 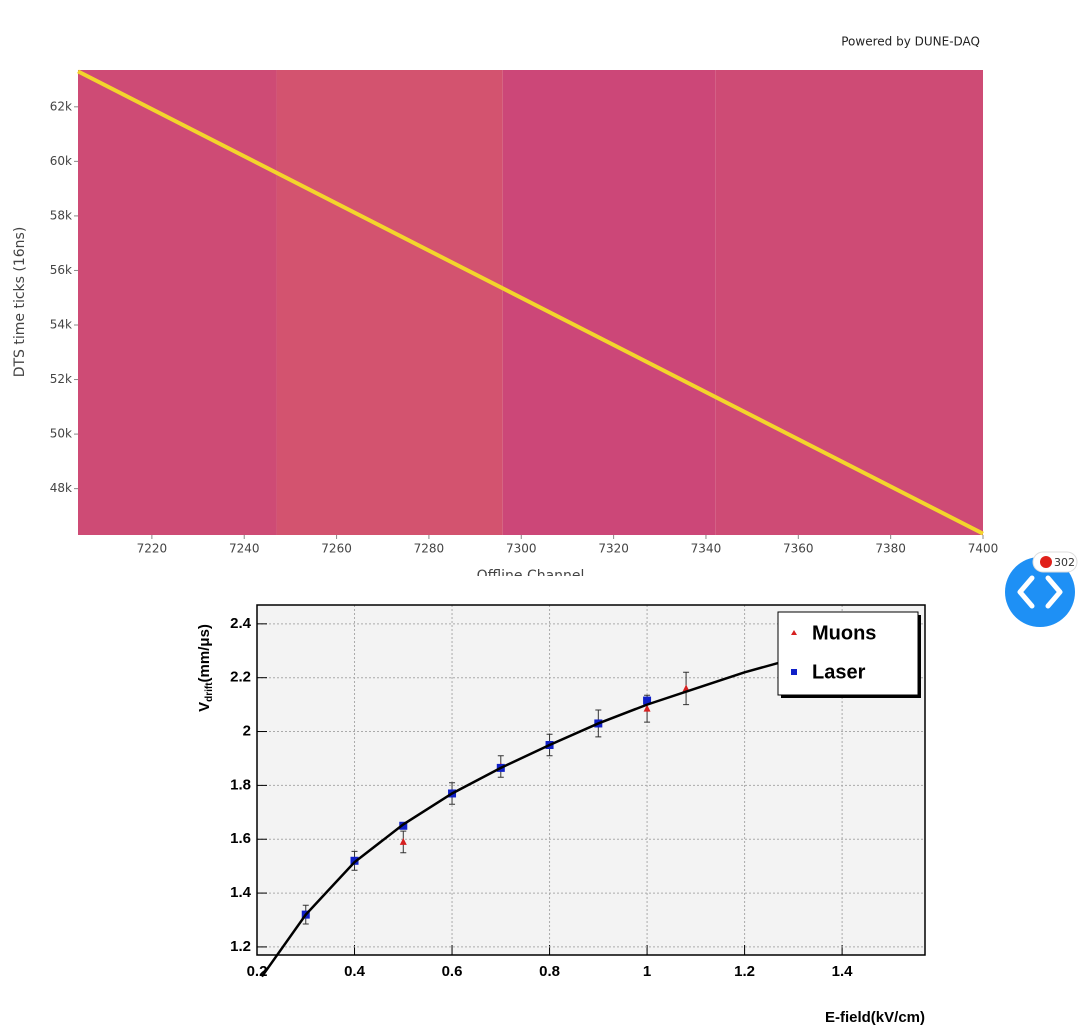 I want to click on x-tick-label: 7380, so click(x=890, y=549).